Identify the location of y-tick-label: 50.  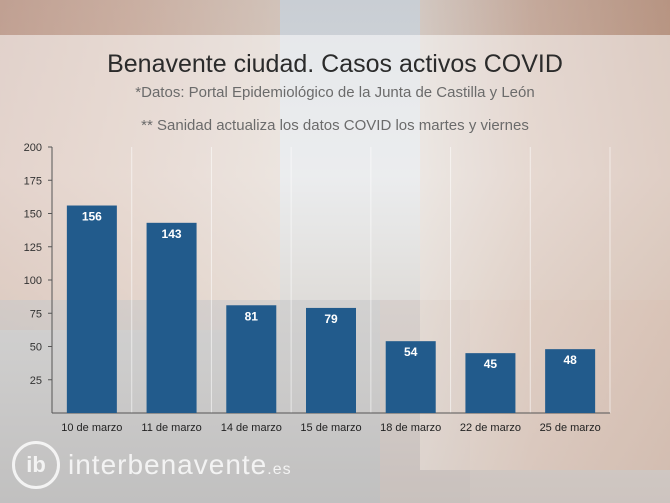
(36, 348).